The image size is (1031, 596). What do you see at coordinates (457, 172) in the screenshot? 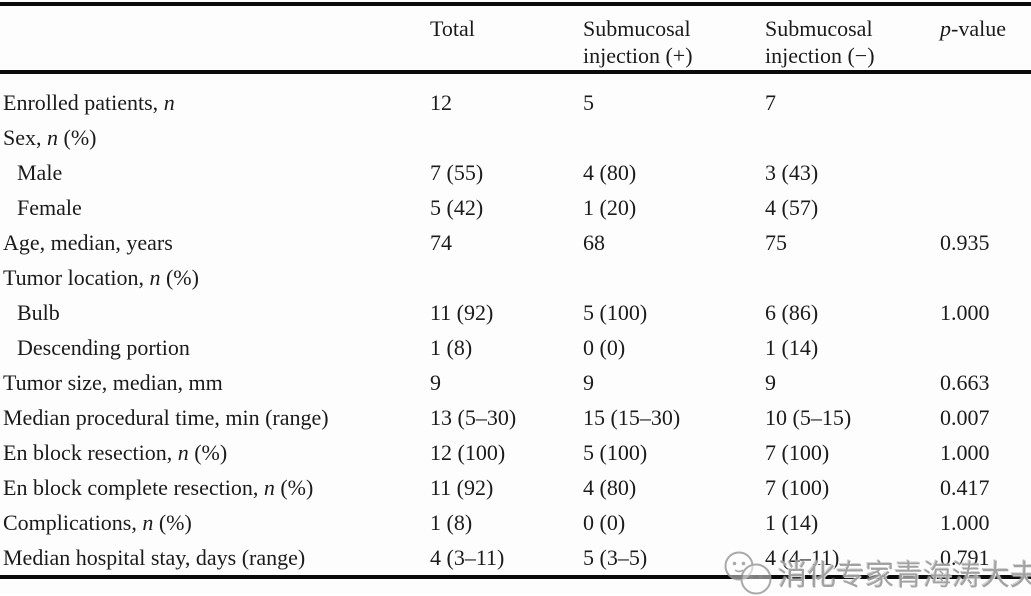
I see `cell-total: 7 (55)` at bounding box center [457, 172].